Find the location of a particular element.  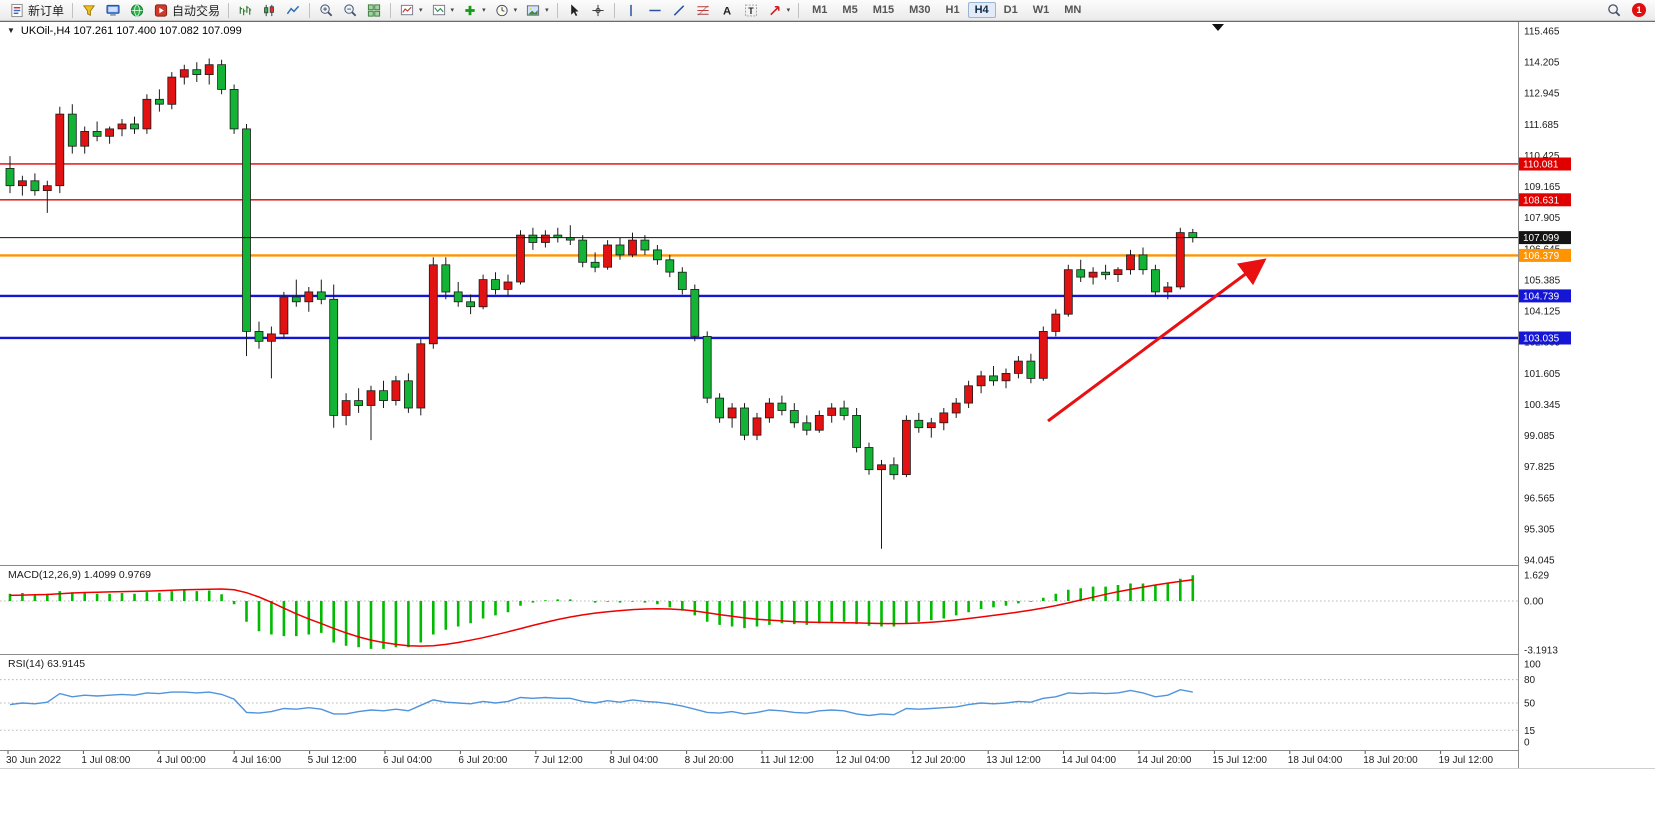

svg-text: 110.425 is located at coordinates (1542, 156).